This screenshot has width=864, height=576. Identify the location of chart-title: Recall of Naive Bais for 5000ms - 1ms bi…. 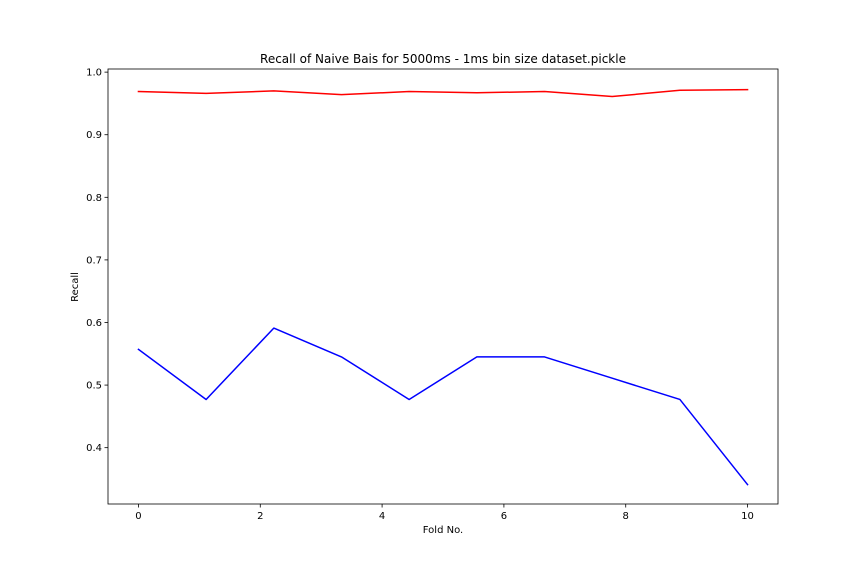
(443, 59).